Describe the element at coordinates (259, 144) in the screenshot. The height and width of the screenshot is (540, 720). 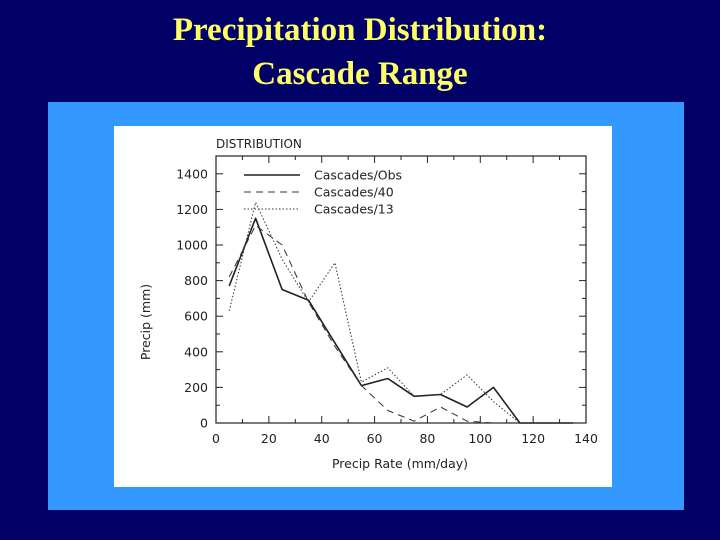
I see `chart-title: DISTRIBUTION` at that location.